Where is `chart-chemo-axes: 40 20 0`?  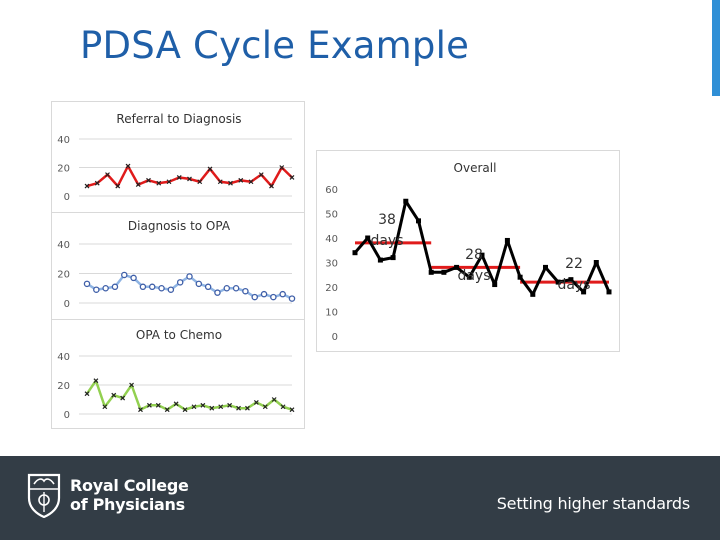
chart-chemo-axes: 40 20 0 is located at coordinates (174, 386).